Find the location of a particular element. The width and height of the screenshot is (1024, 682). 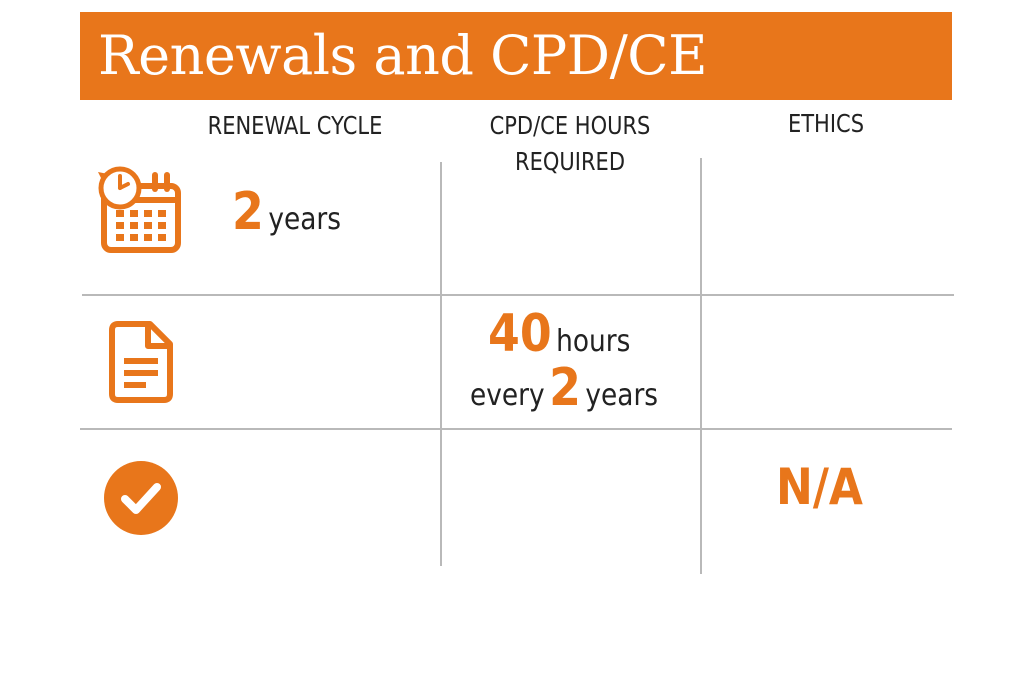

cpd-hours-unit: hours is located at coordinates (593, 341).